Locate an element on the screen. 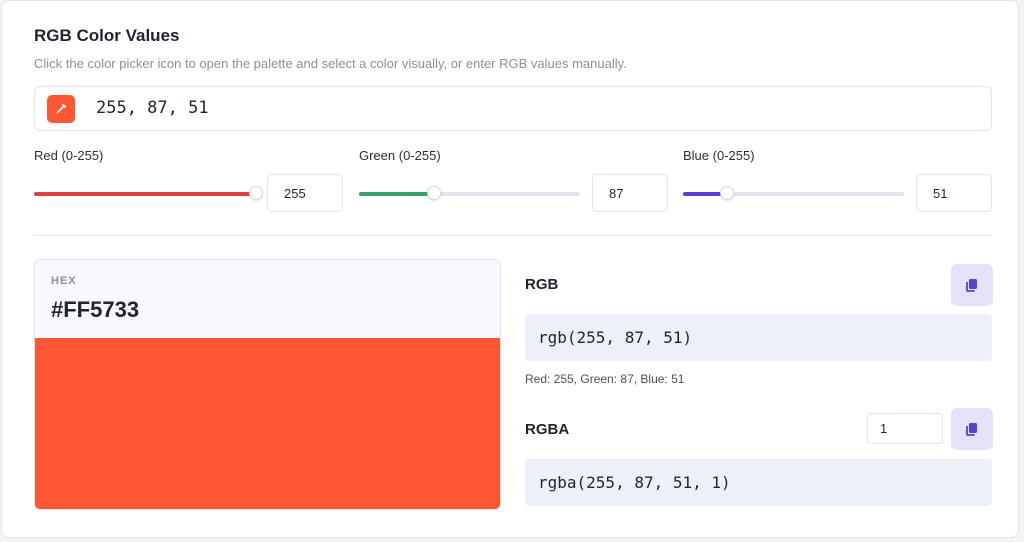  copy-rgb-button is located at coordinates (972, 285).